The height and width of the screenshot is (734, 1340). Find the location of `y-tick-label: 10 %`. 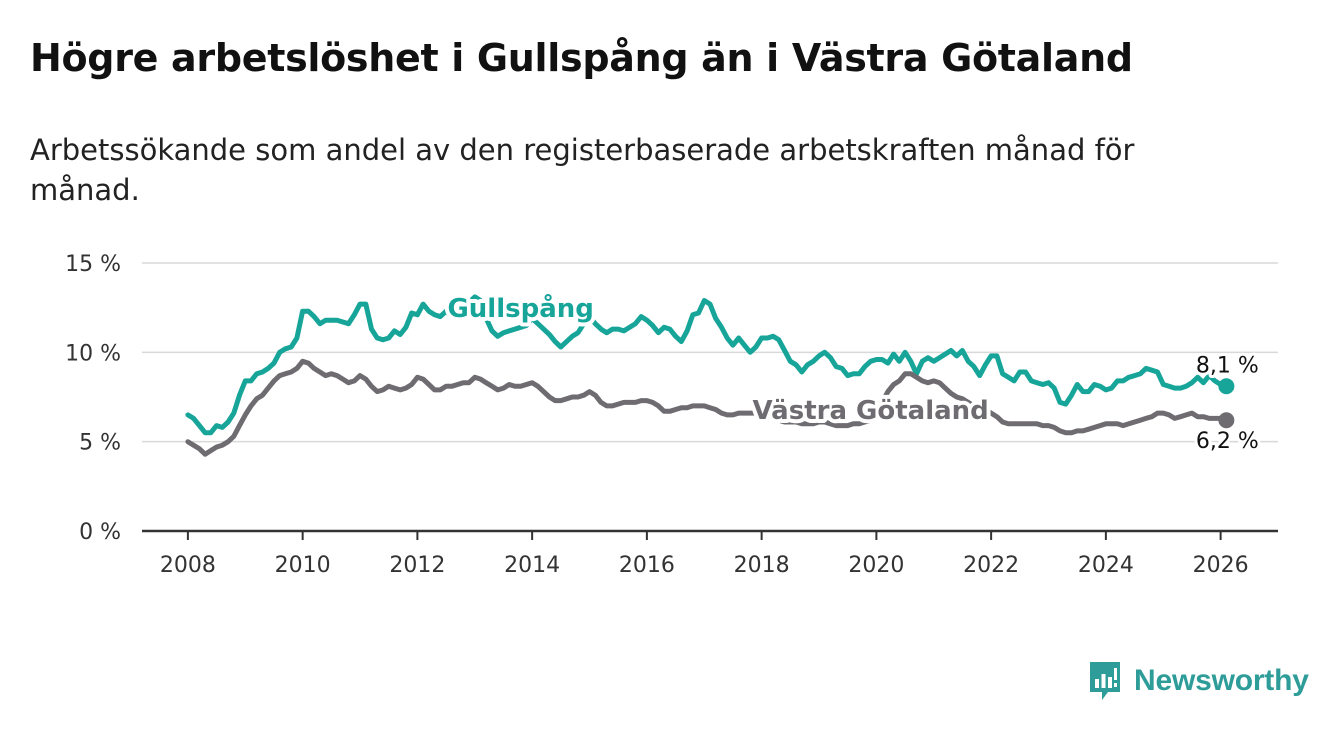

y-tick-label: 10 % is located at coordinates (93, 353).